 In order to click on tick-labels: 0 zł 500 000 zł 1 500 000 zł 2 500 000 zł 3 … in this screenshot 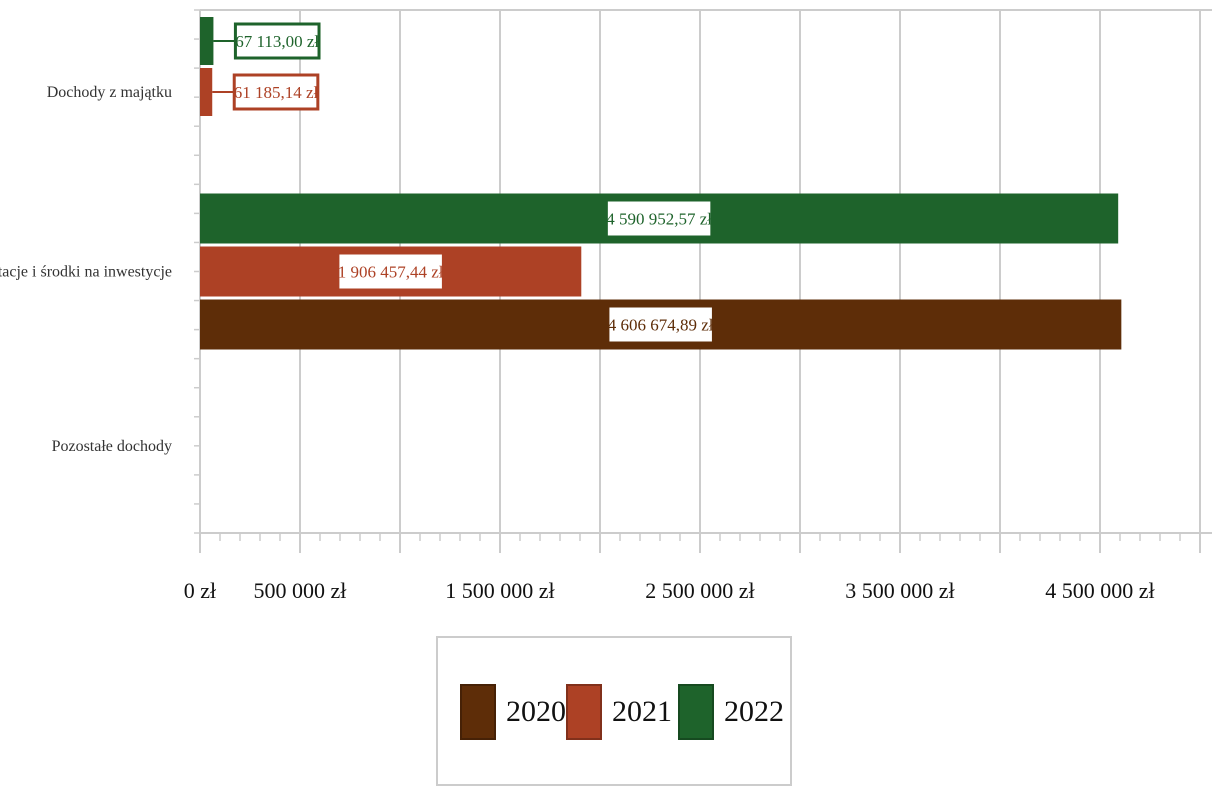, I will do `click(669, 590)`.